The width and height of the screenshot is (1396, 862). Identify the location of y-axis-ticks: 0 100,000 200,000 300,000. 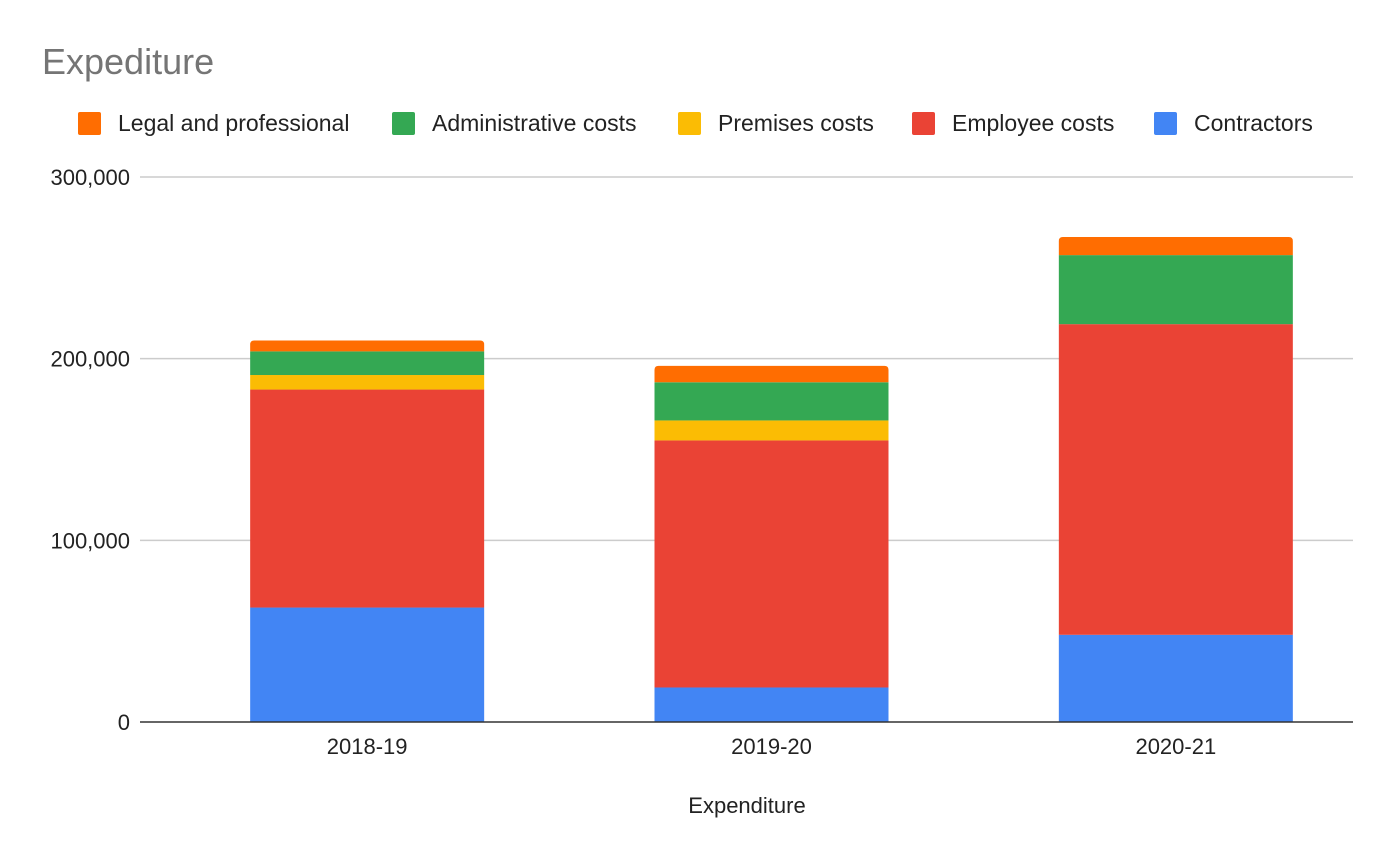
(90, 450).